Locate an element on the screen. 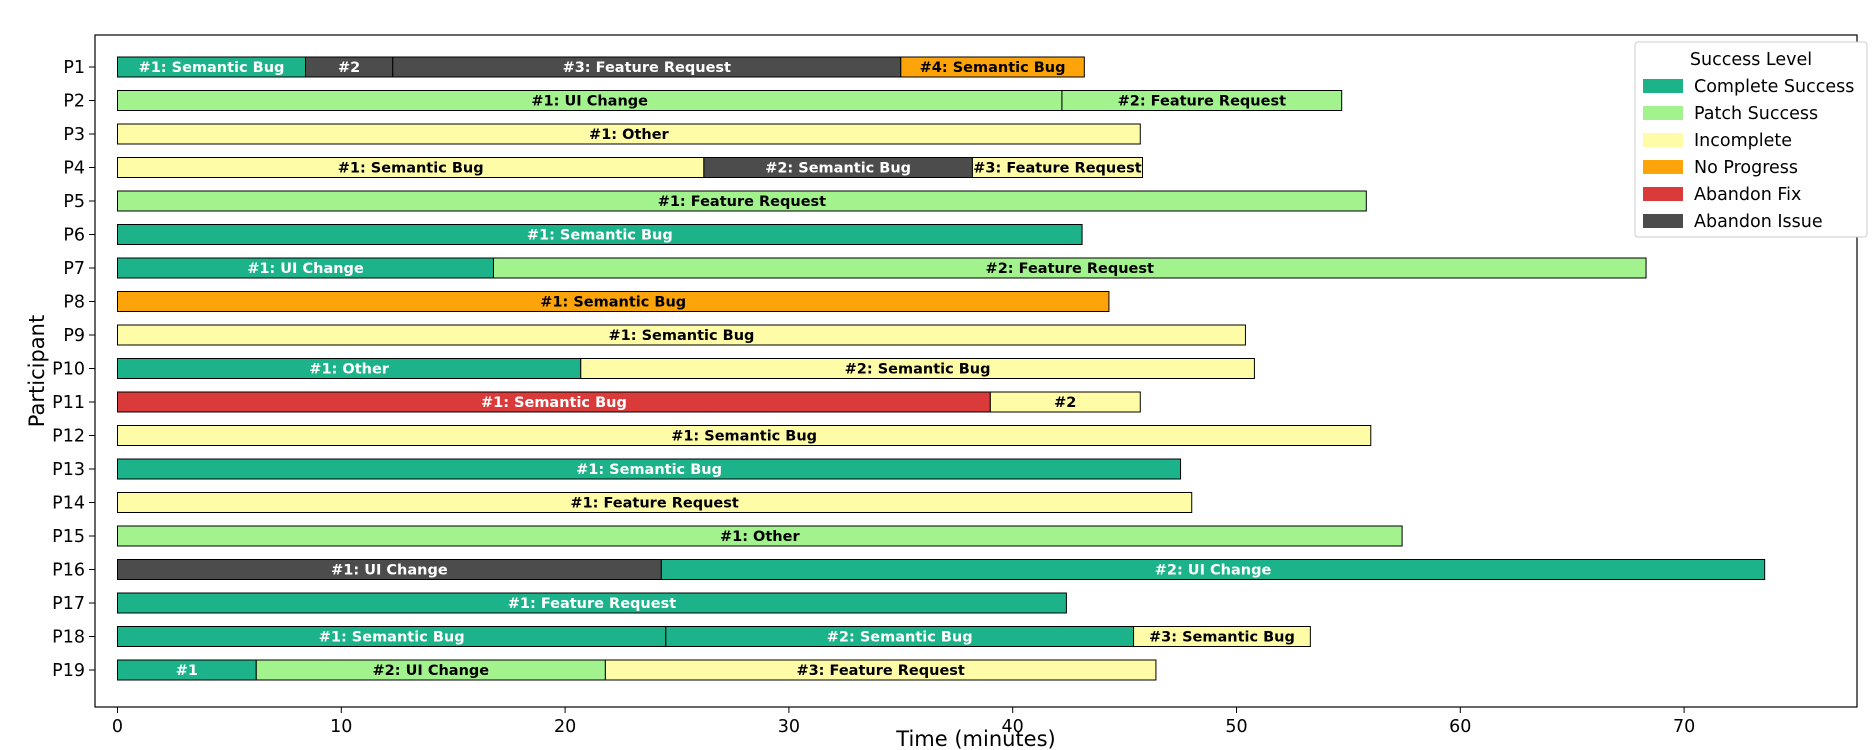  y-axis-title: Participant is located at coordinates (37, 371).